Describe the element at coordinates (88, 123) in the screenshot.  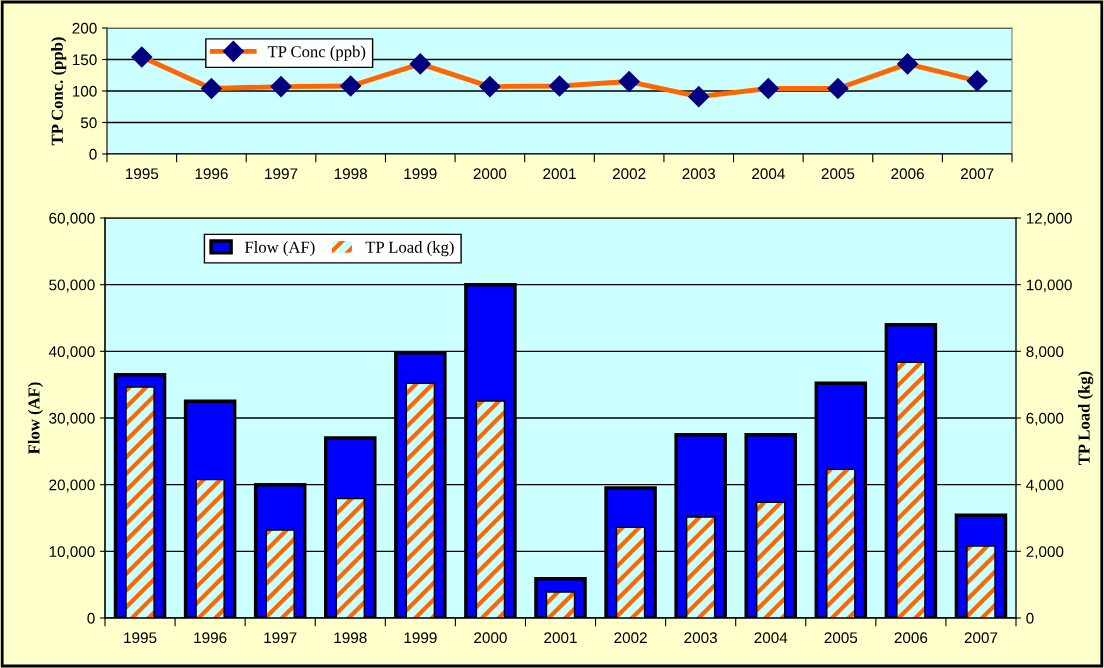
I see `y-tick-label: 50` at that location.